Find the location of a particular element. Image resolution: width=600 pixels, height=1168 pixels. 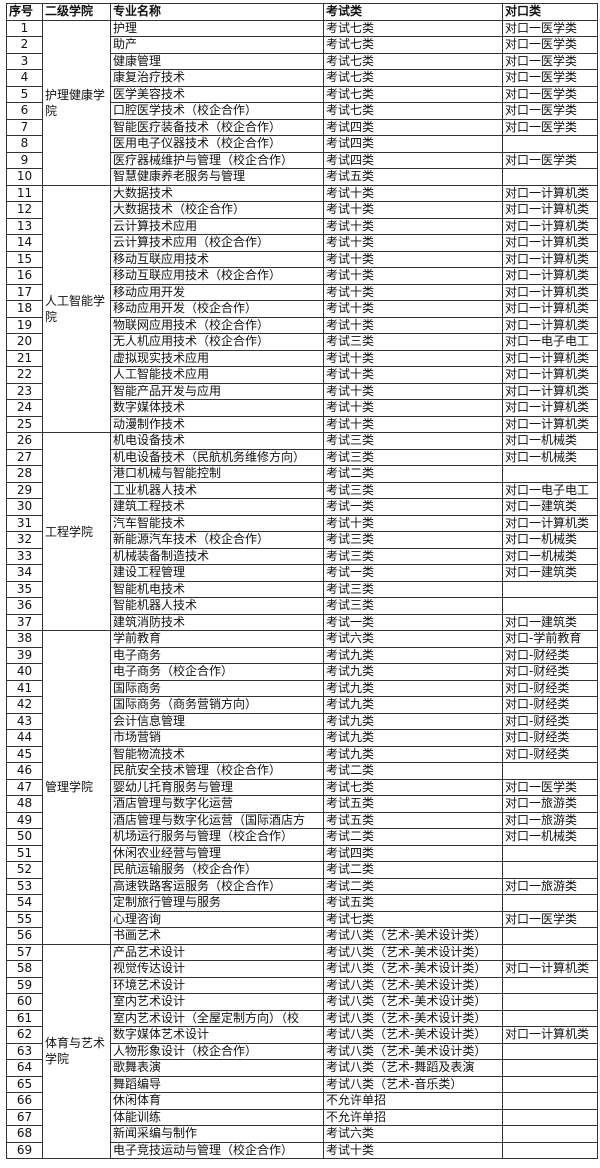

major-name: 舞蹈编导 is located at coordinates (217, 1084).